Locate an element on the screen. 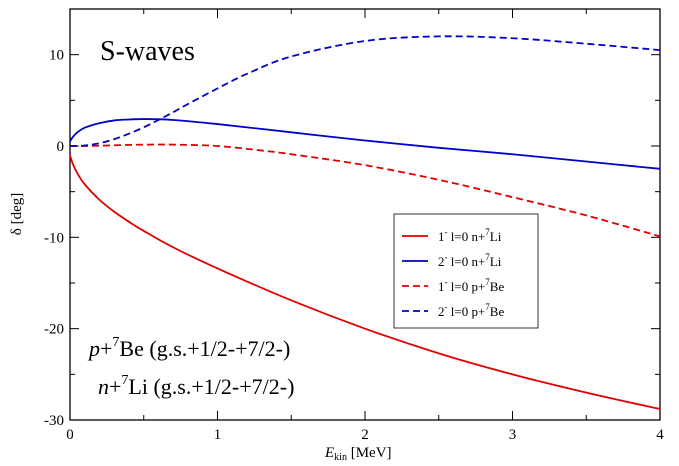 The image size is (679, 466). x-tick-label: 3 is located at coordinates (513, 435).